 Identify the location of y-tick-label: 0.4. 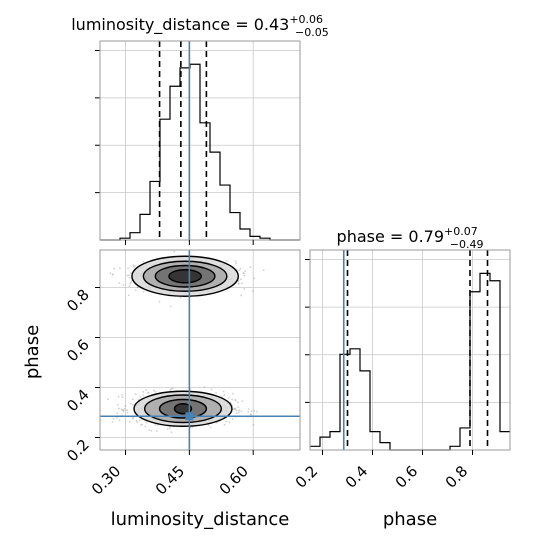
(78, 401).